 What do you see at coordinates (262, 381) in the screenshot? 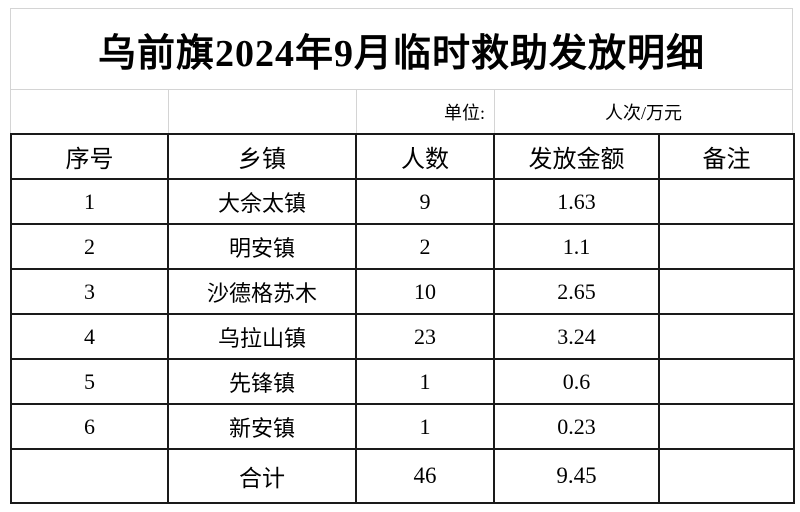
I see `cell-town: 先锋镇` at bounding box center [262, 381].